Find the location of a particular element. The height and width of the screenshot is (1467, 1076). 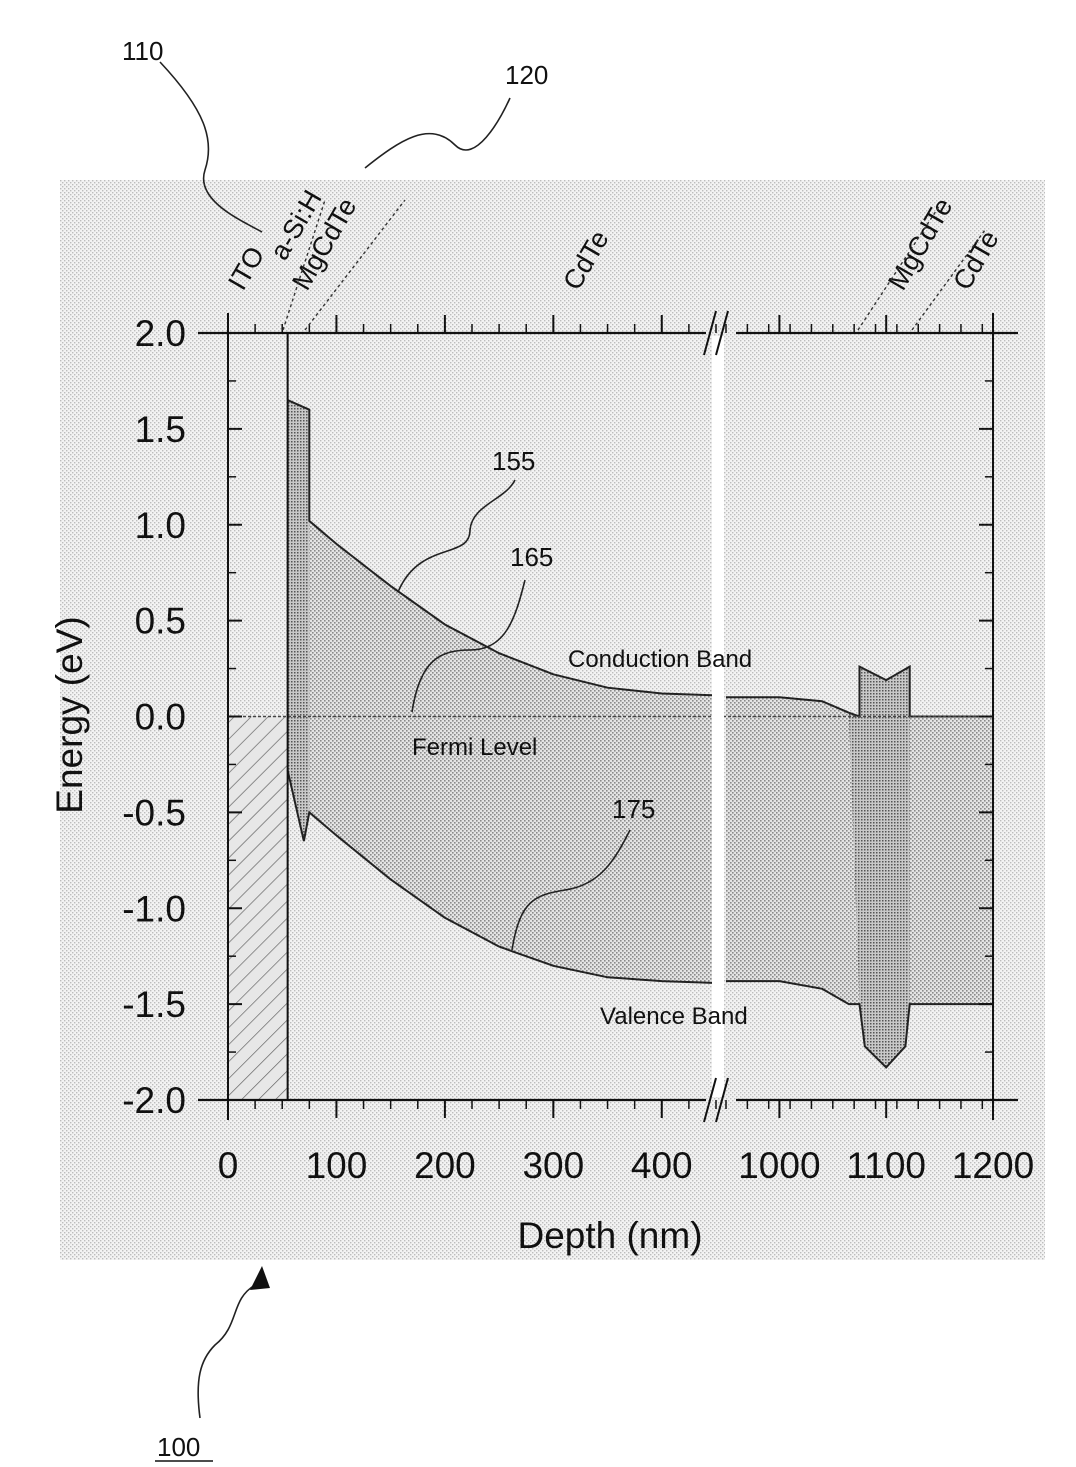

y-tick-label: 2.0 is located at coordinates (160, 333).